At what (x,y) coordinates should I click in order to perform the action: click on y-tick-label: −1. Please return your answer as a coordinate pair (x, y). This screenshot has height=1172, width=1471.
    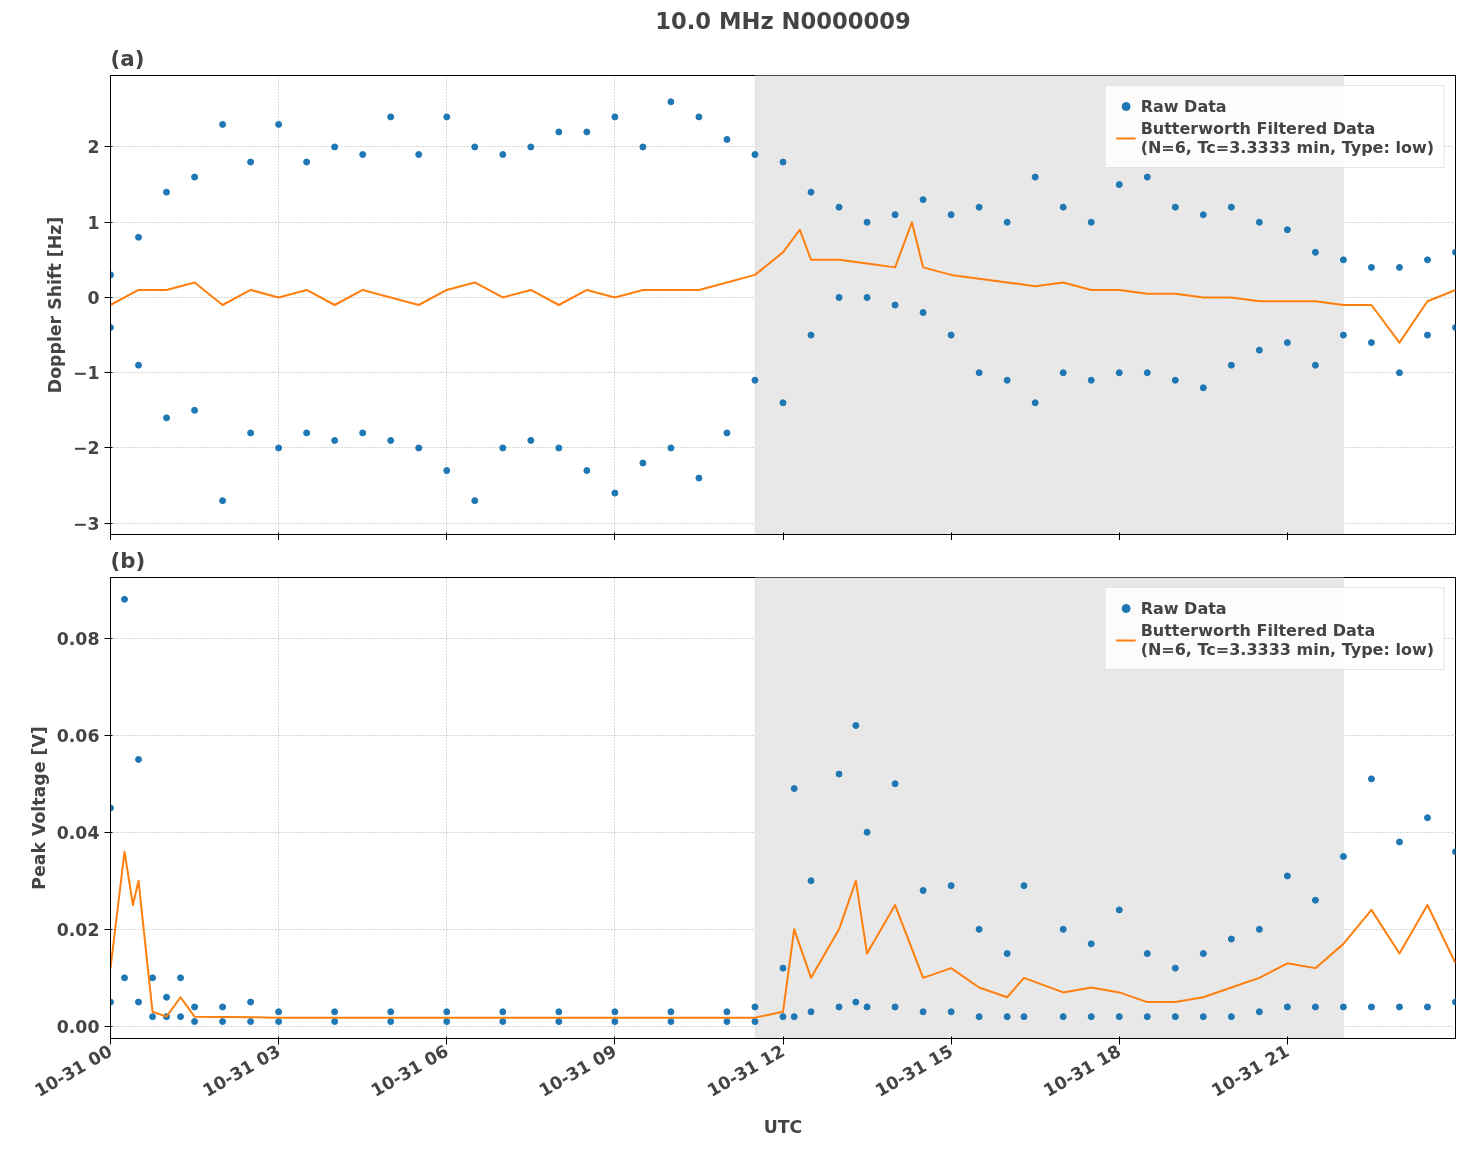
    Looking at the image, I should click on (86, 373).